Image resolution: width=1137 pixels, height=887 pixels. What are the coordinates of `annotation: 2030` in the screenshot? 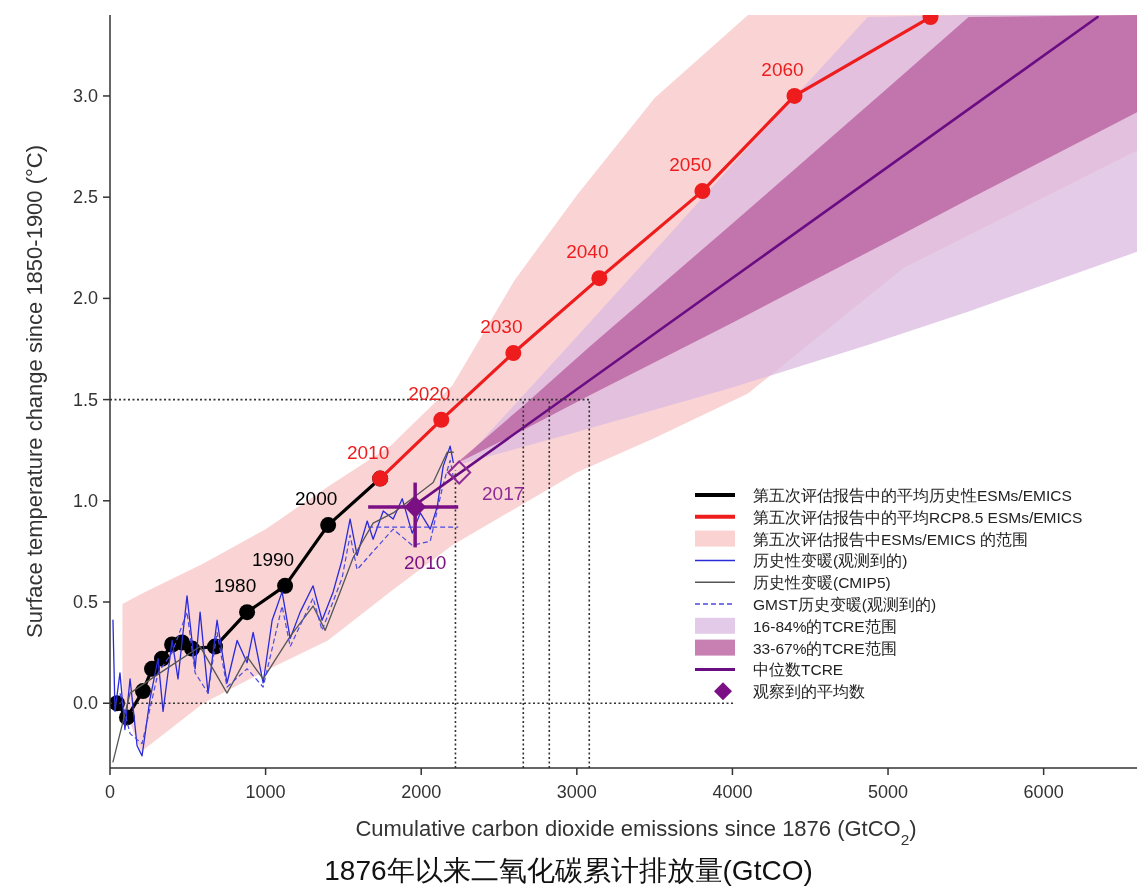 It's located at (501, 327).